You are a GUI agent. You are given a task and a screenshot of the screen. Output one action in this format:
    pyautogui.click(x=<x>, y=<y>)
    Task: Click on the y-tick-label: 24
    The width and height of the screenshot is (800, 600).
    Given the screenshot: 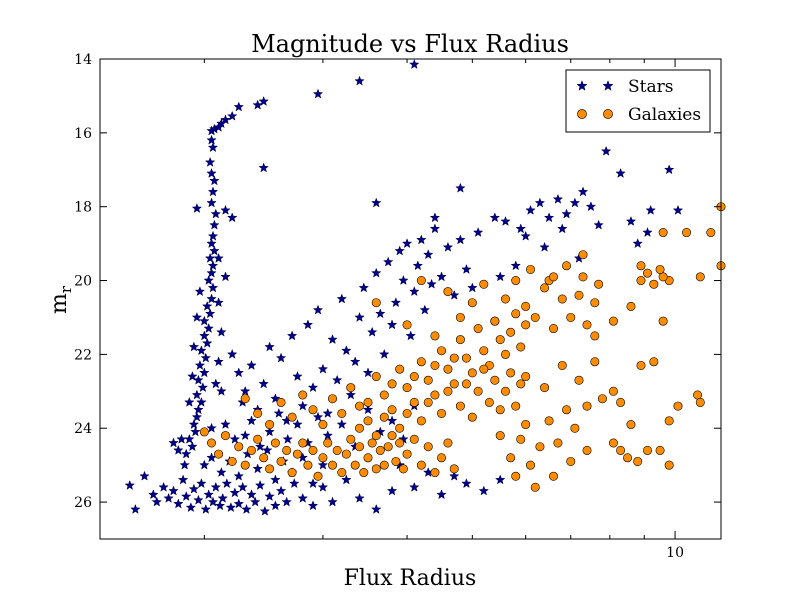 What is the action you would take?
    pyautogui.click(x=83, y=429)
    